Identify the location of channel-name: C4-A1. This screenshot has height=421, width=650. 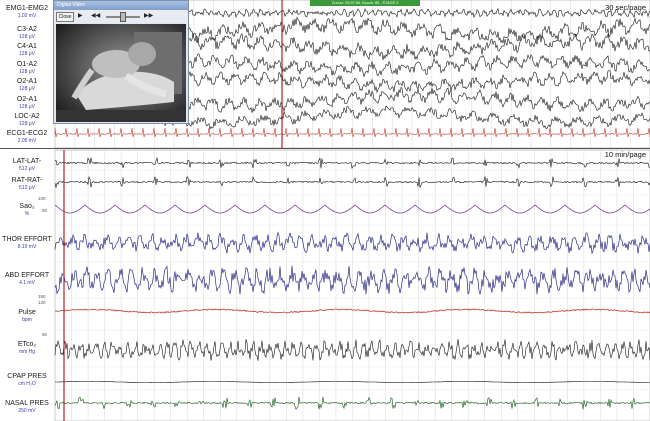
(27, 46).